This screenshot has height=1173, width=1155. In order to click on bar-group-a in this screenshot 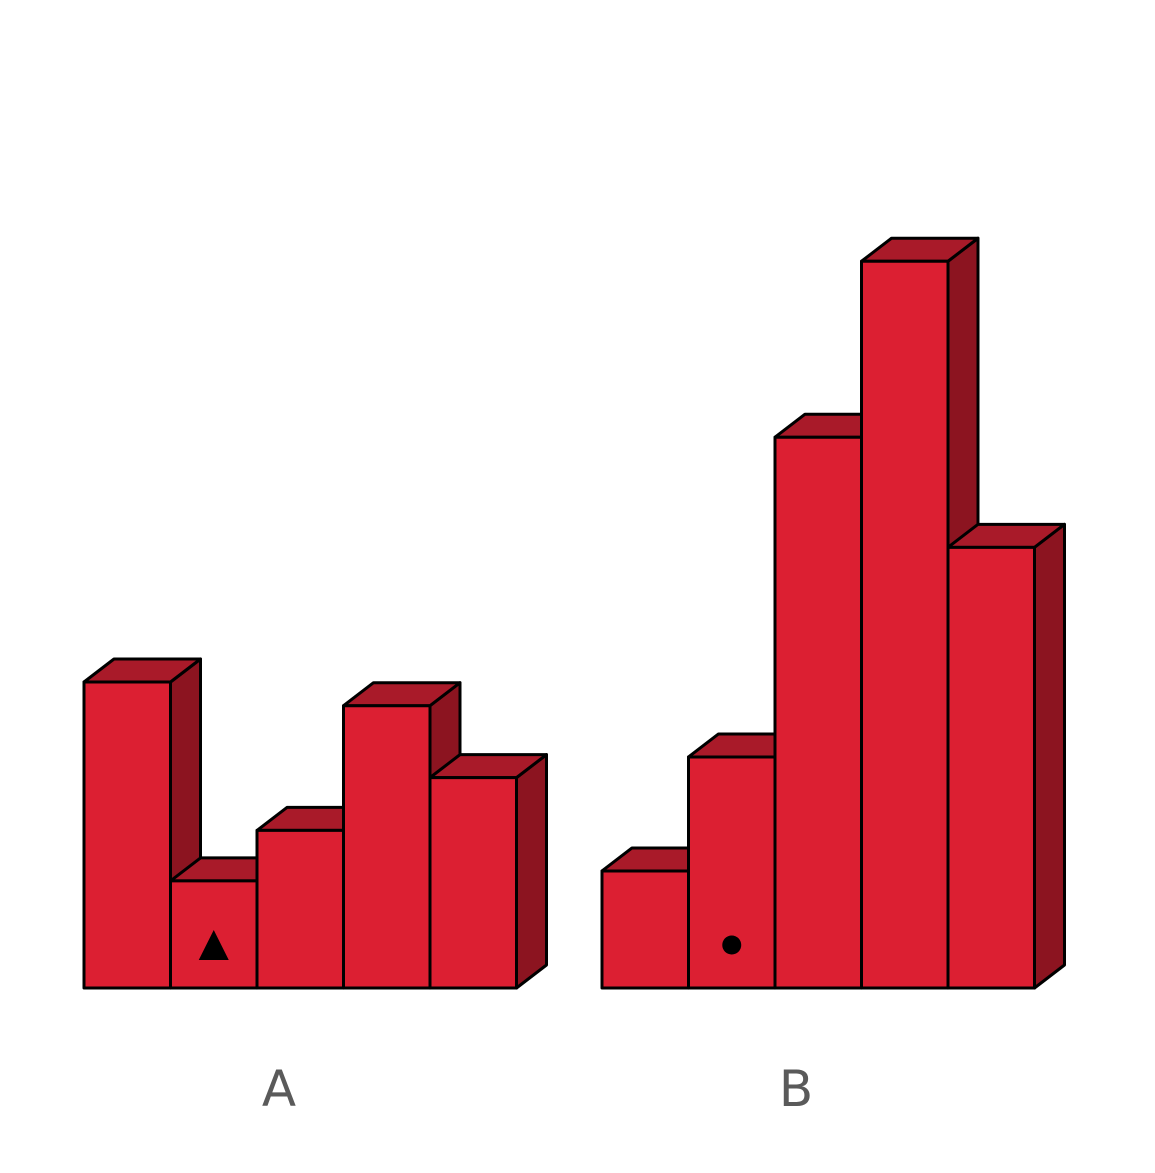, I will do `click(315, 823)`.